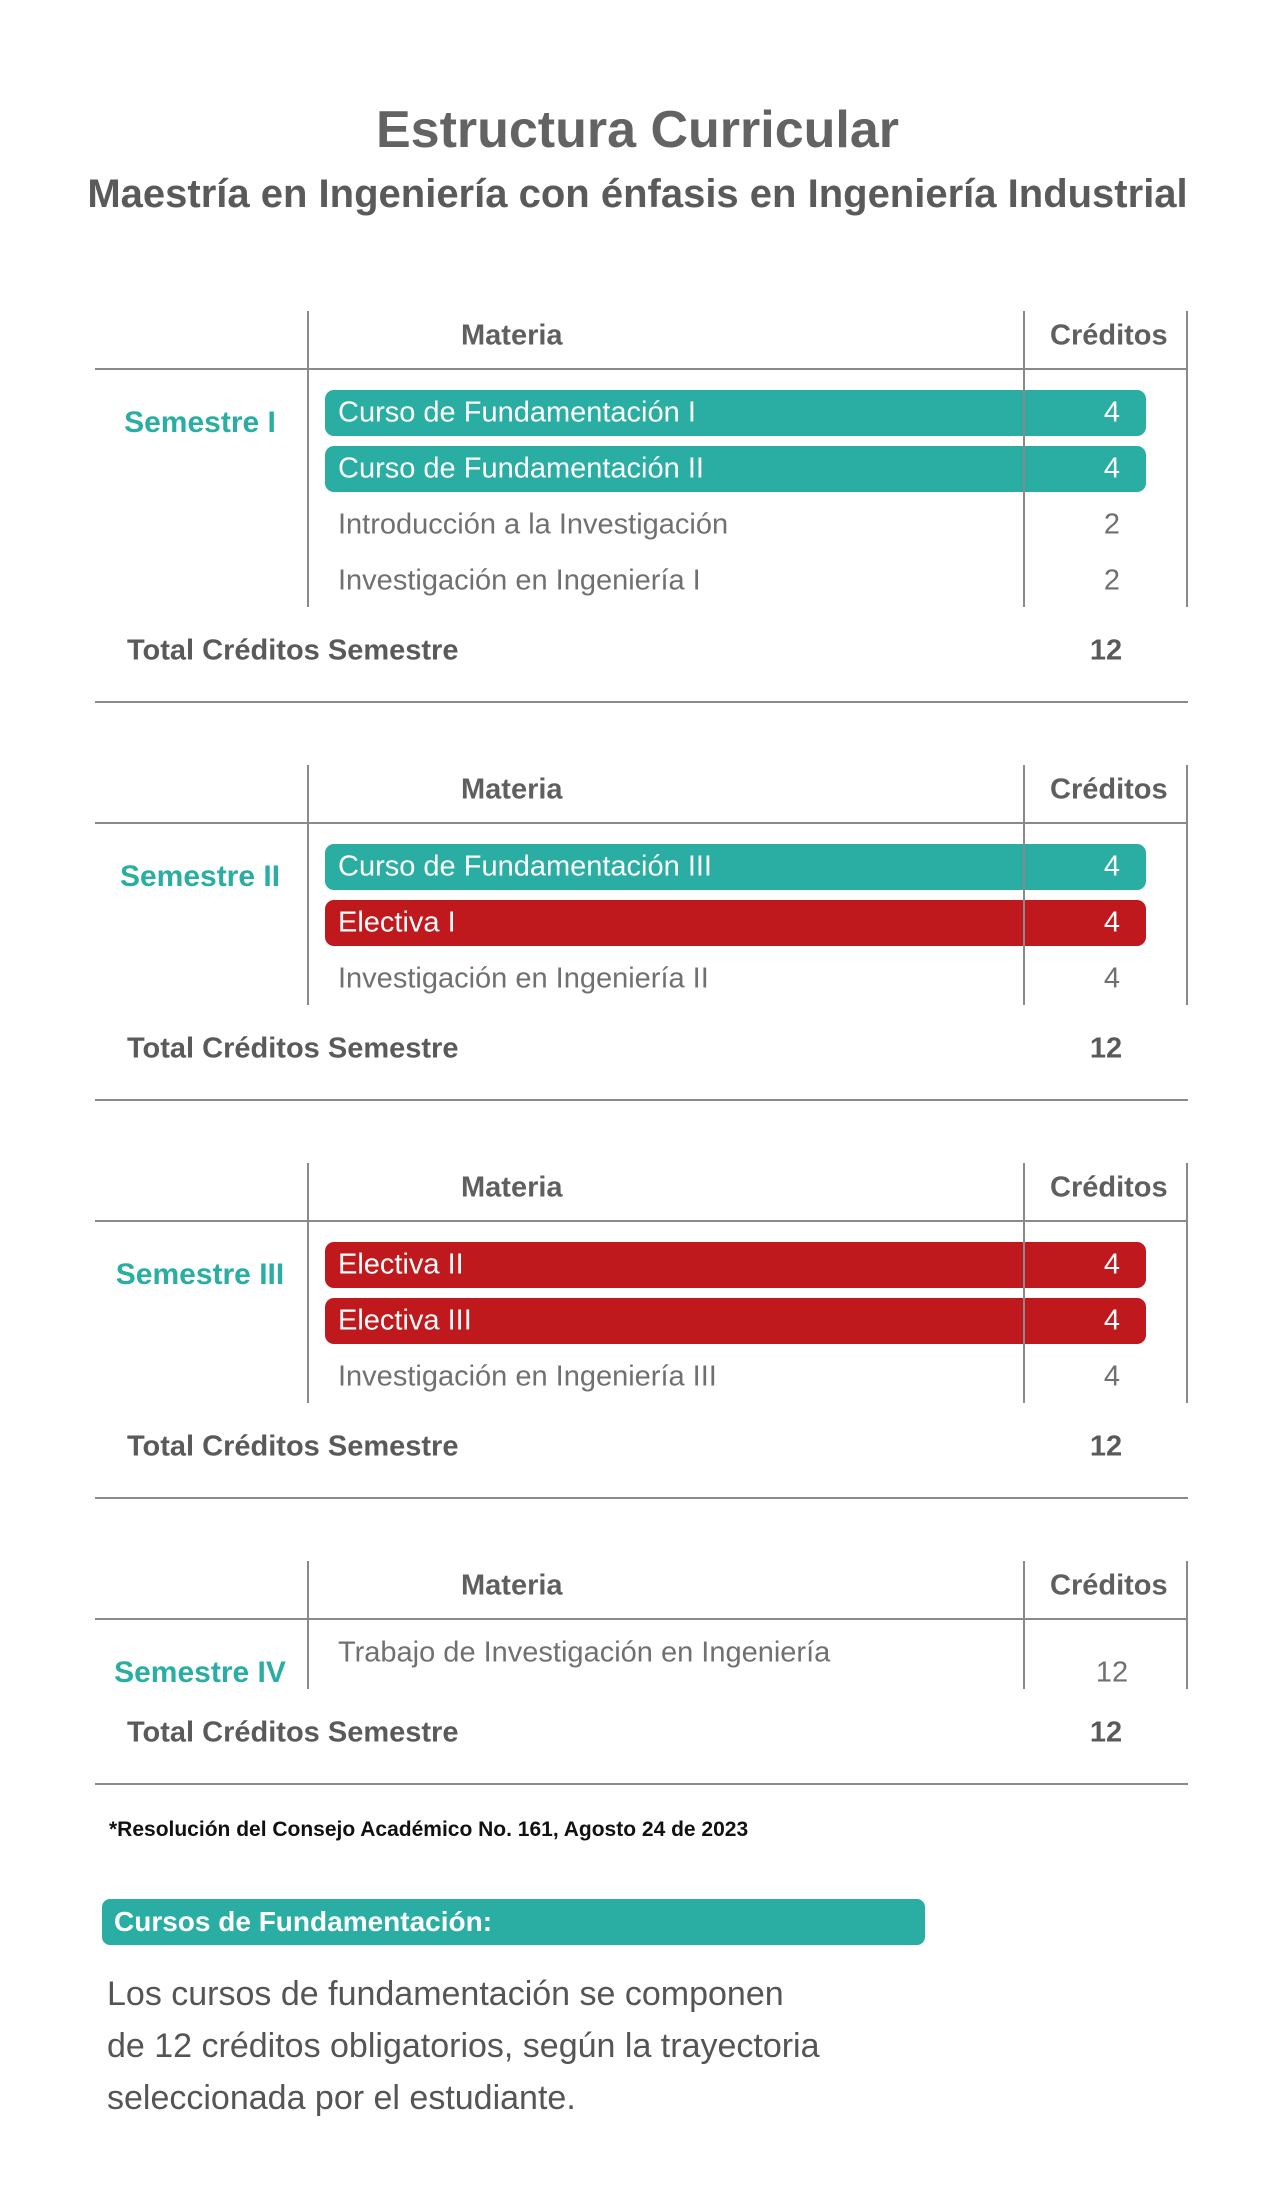 The image size is (1275, 2189). Describe the element at coordinates (513, 1922) in the screenshot. I see `note-title-bar` at that location.